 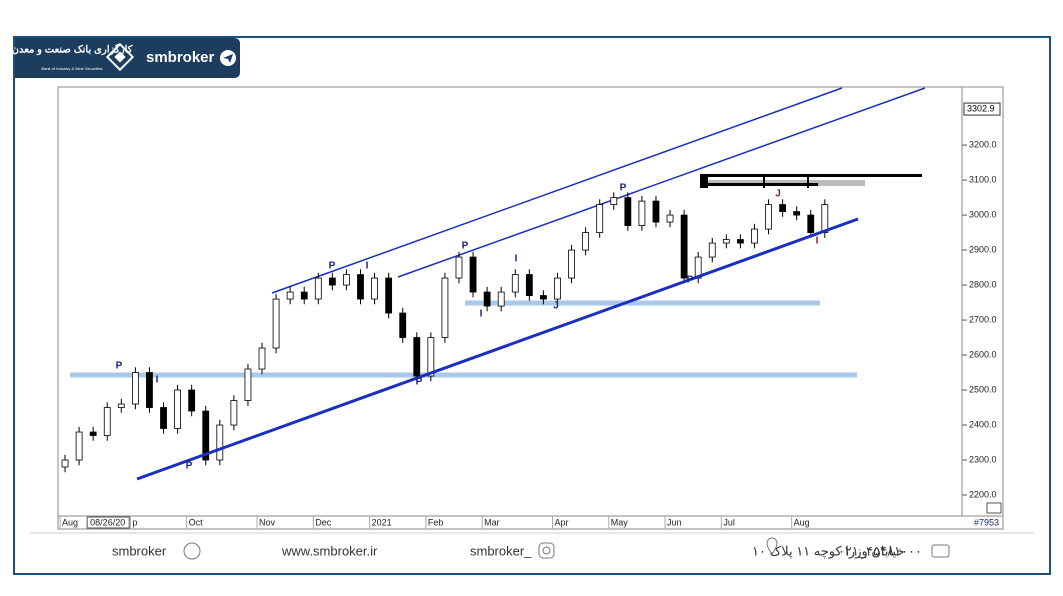 I want to click on brand: smbroker, so click(x=180, y=57).